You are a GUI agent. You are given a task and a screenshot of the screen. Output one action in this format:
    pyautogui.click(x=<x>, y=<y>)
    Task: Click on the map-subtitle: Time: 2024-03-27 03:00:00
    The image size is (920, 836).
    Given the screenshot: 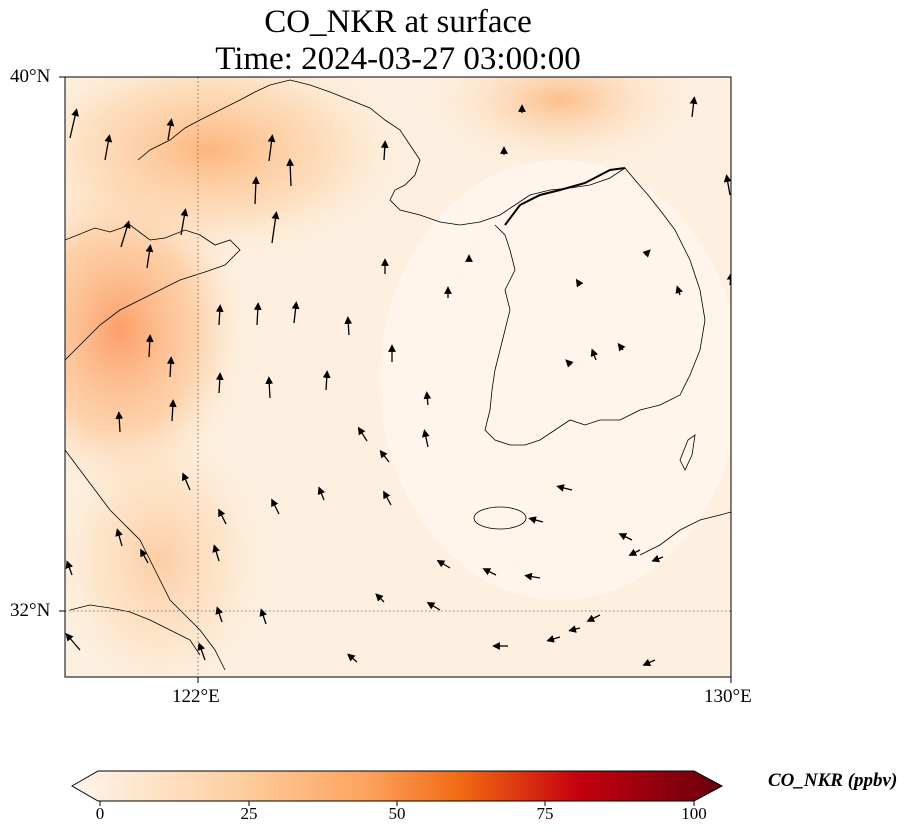 What is the action you would take?
    pyautogui.click(x=398, y=59)
    